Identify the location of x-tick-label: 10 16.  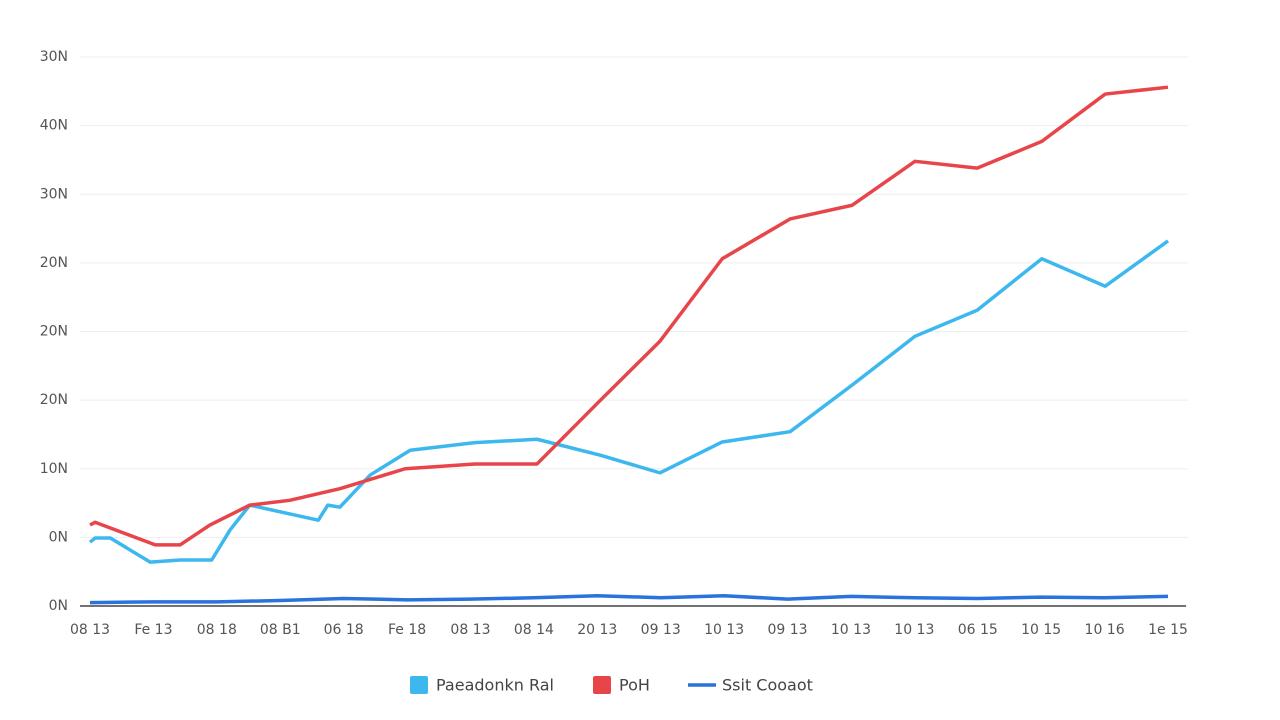
(1105, 630).